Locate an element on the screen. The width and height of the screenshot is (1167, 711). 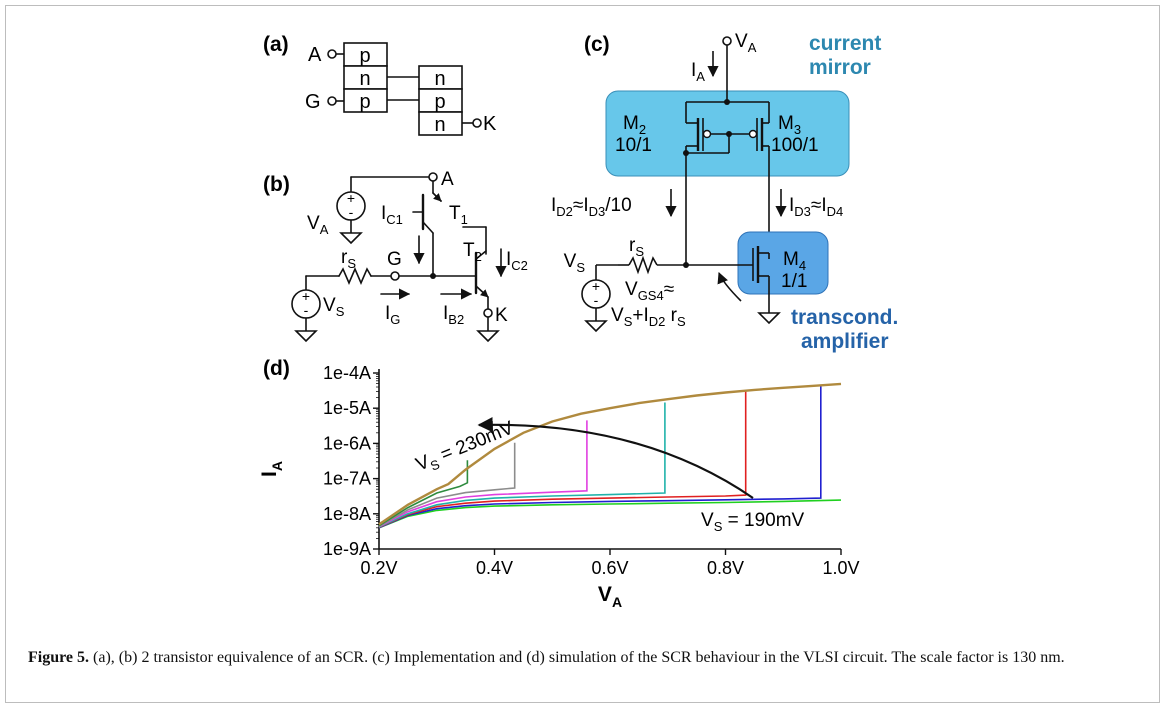
x-tick-label: 1.0V is located at coordinates (840, 568).